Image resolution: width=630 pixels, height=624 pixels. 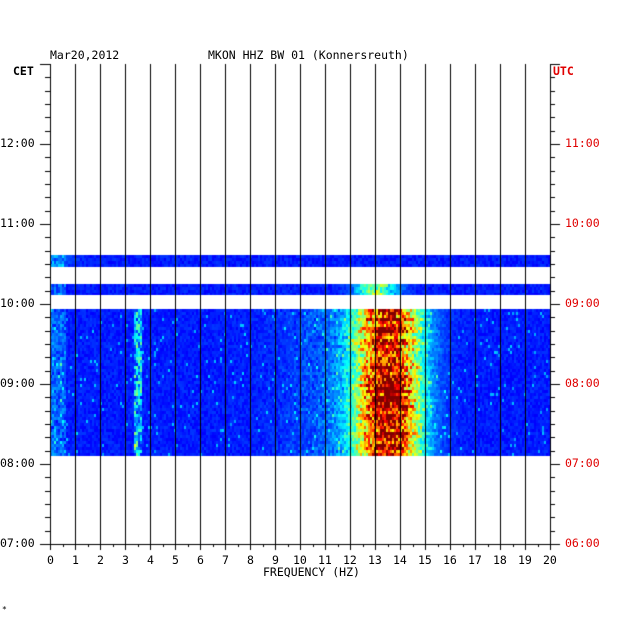 I want to click on chart-title: MKON HHZ BW 01 (Konnersreuth), so click(x=308, y=55).